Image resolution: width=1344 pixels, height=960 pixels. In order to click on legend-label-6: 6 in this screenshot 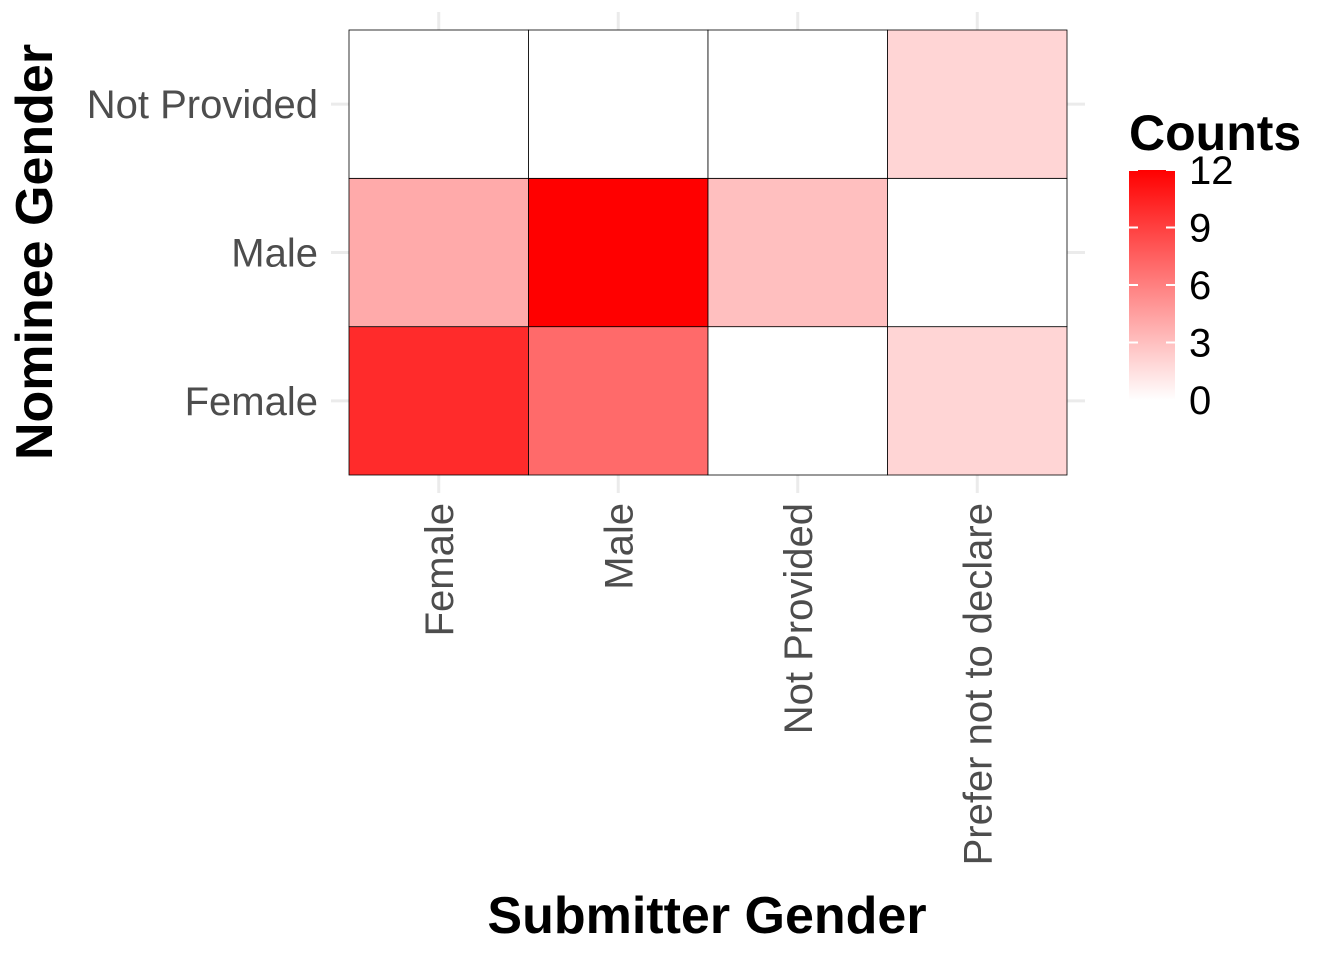, I will do `click(1200, 286)`.